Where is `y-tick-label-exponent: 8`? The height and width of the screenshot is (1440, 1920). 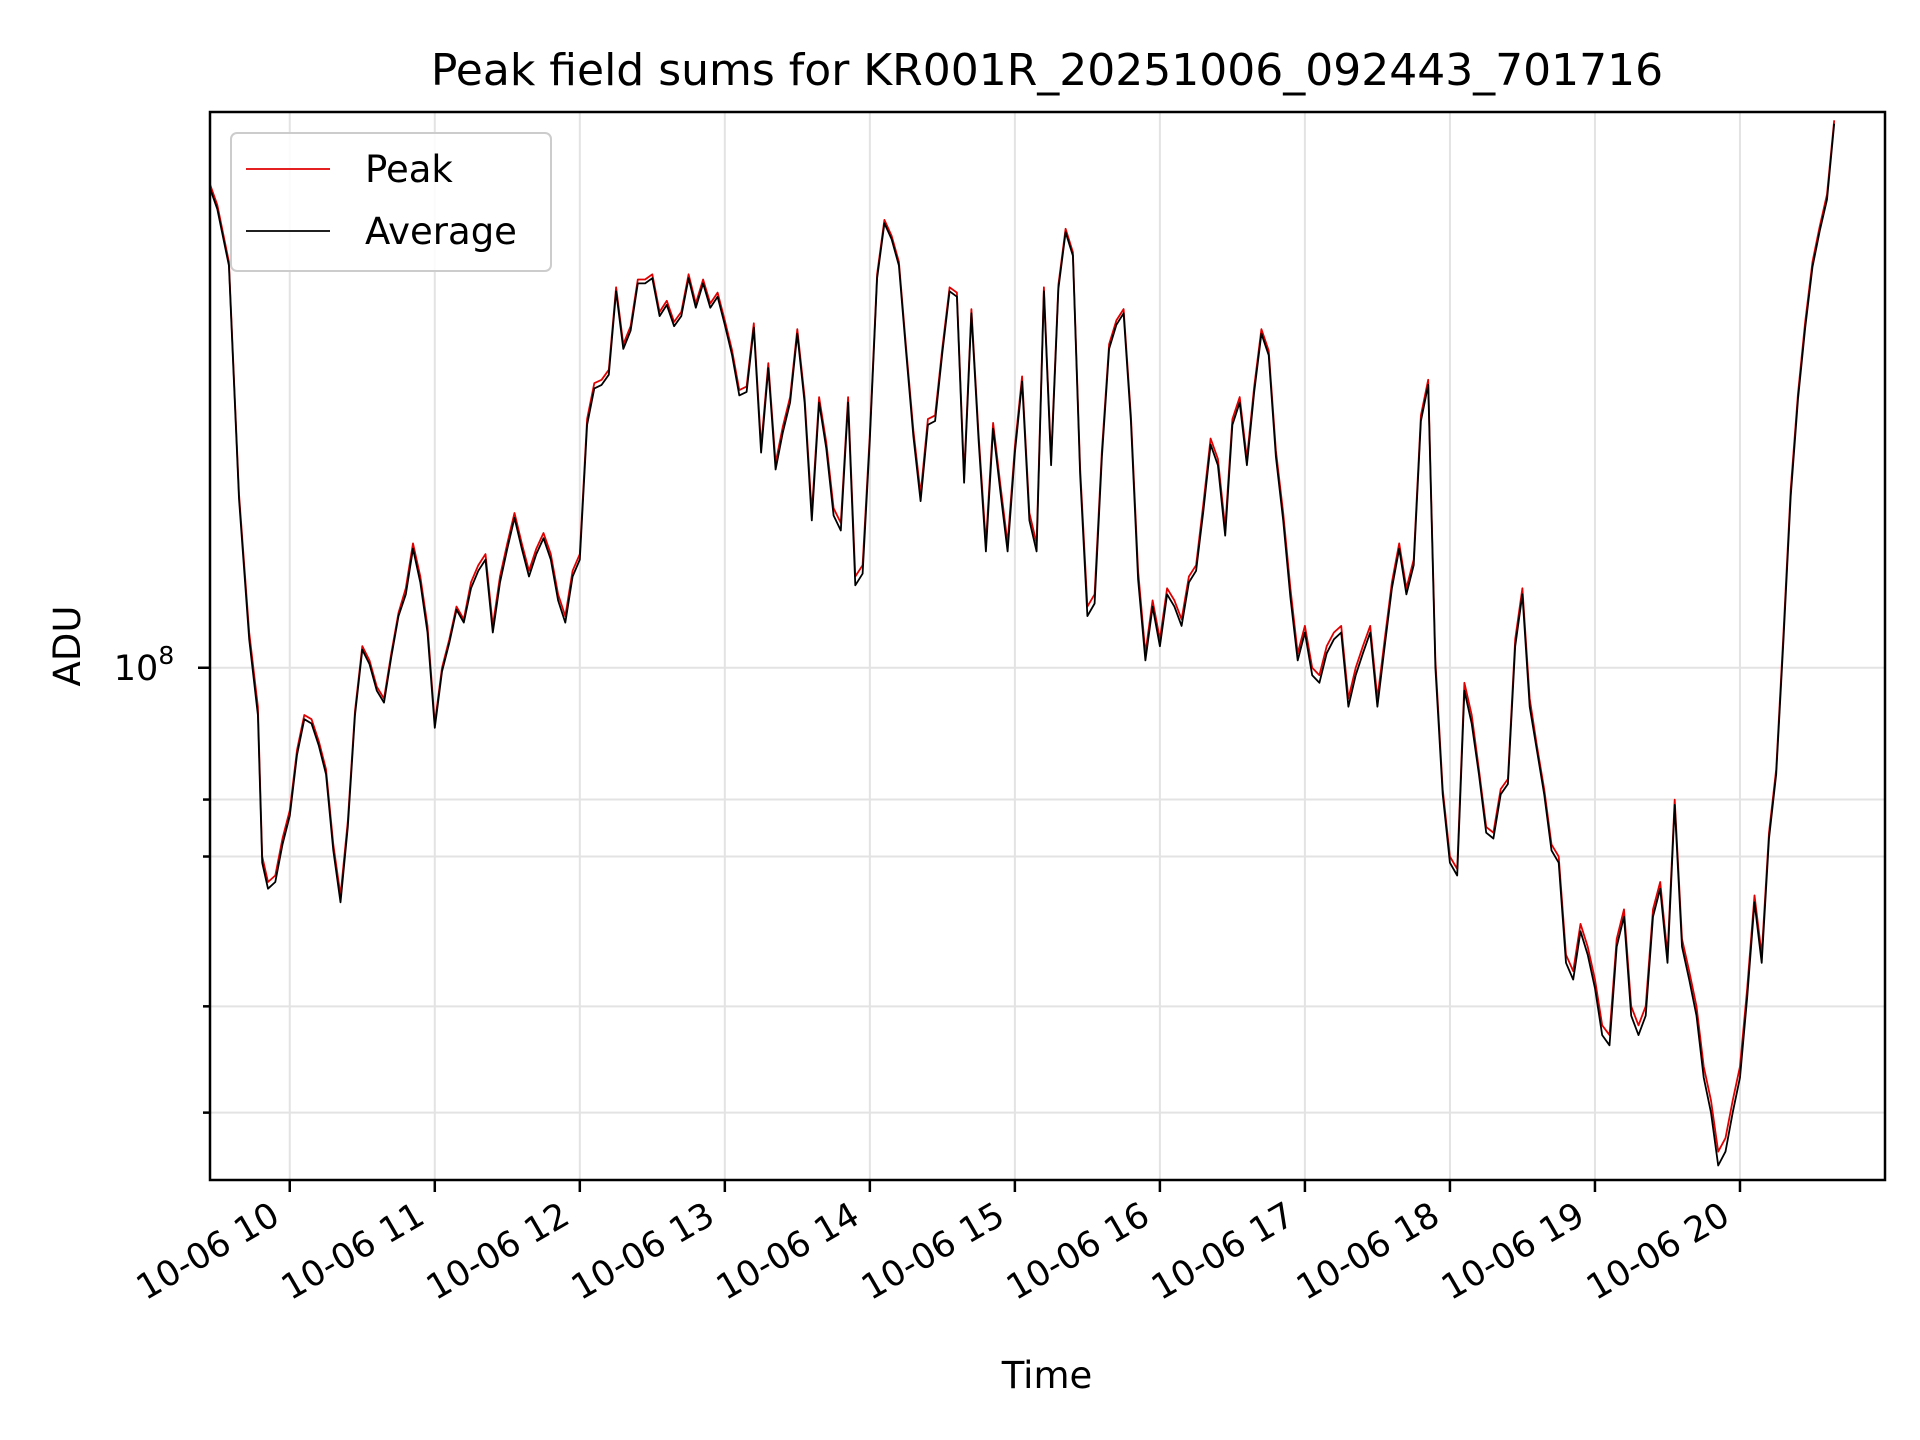
y-tick-label-exponent: 8 is located at coordinates (166, 655).